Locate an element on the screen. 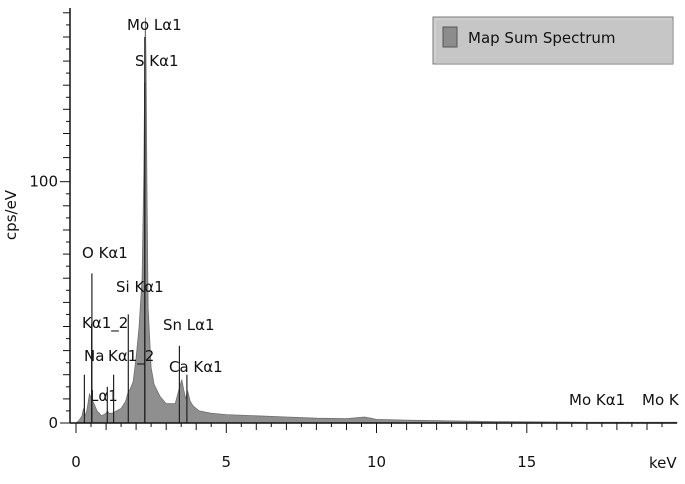  legend-shadow is located at coordinates (554, 42).